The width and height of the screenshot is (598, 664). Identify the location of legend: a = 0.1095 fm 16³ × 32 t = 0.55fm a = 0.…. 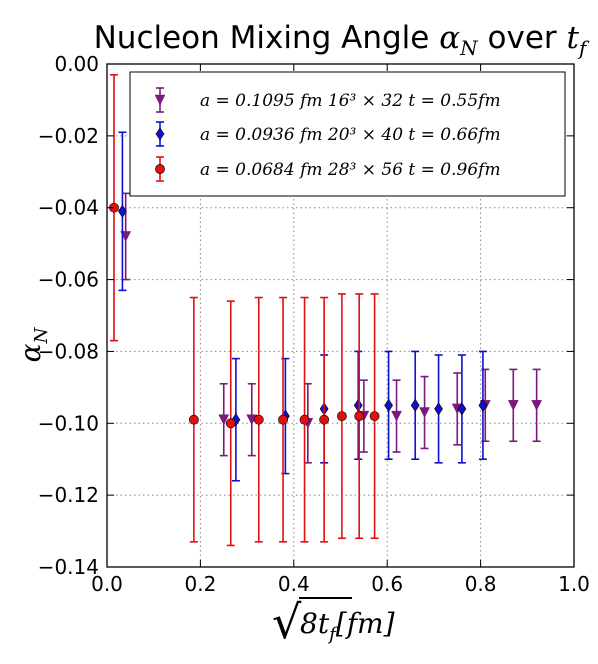
(347, 134).